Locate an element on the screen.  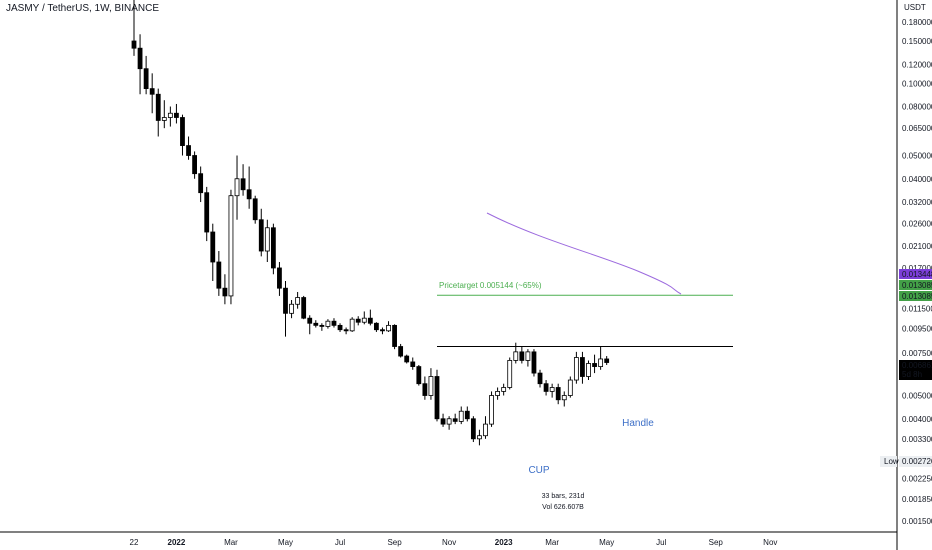
low-word-text: Low is located at coordinates (891, 461).